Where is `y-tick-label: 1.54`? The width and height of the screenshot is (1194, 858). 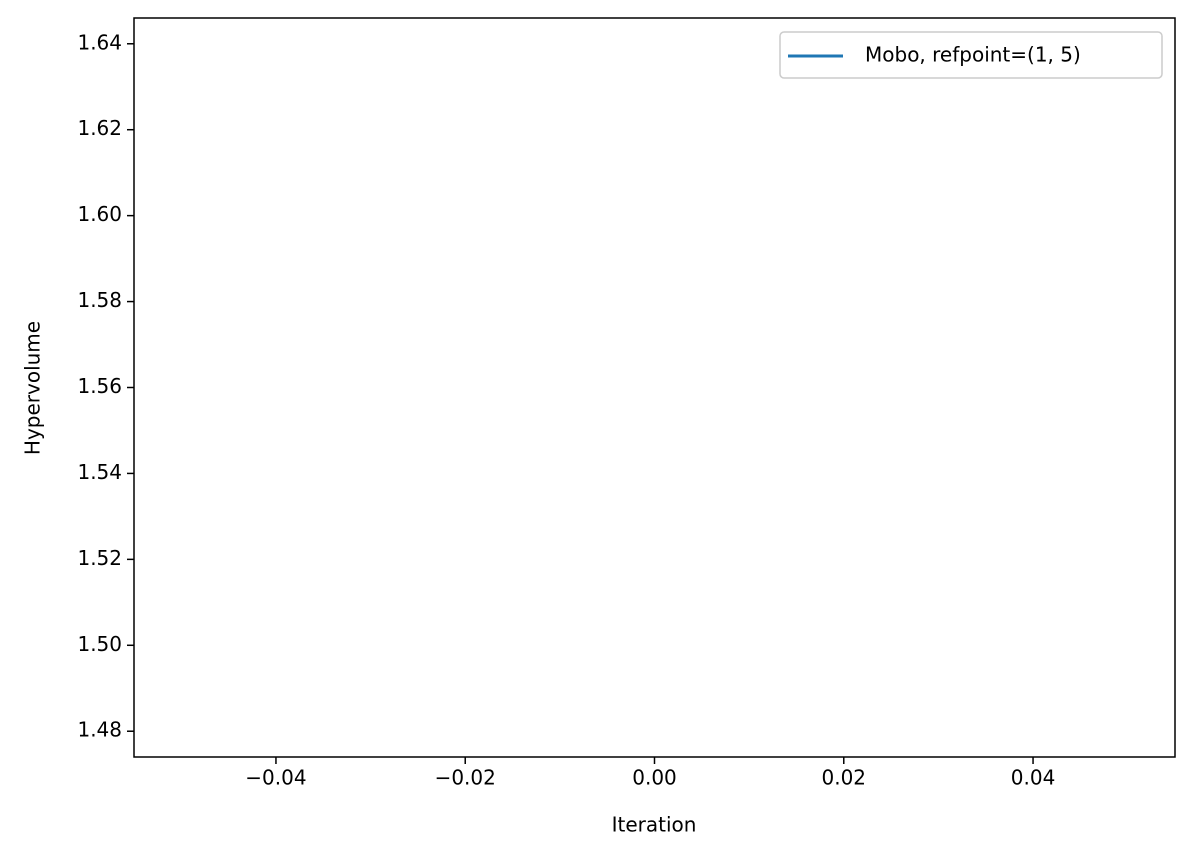
y-tick-label: 1.54 is located at coordinates (99, 472).